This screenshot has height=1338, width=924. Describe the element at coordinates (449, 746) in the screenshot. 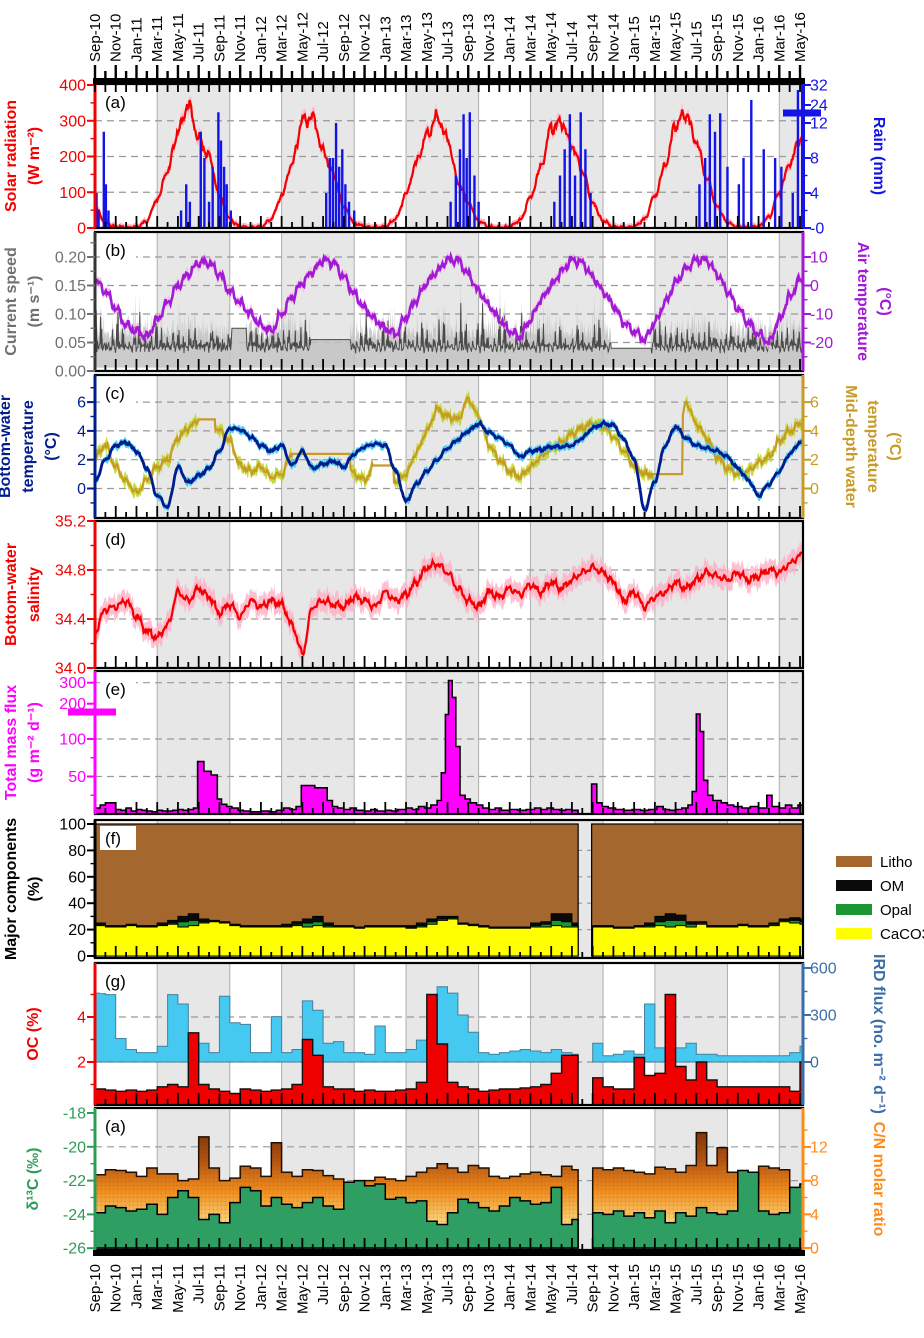

I see `mass-flux-bars` at that location.